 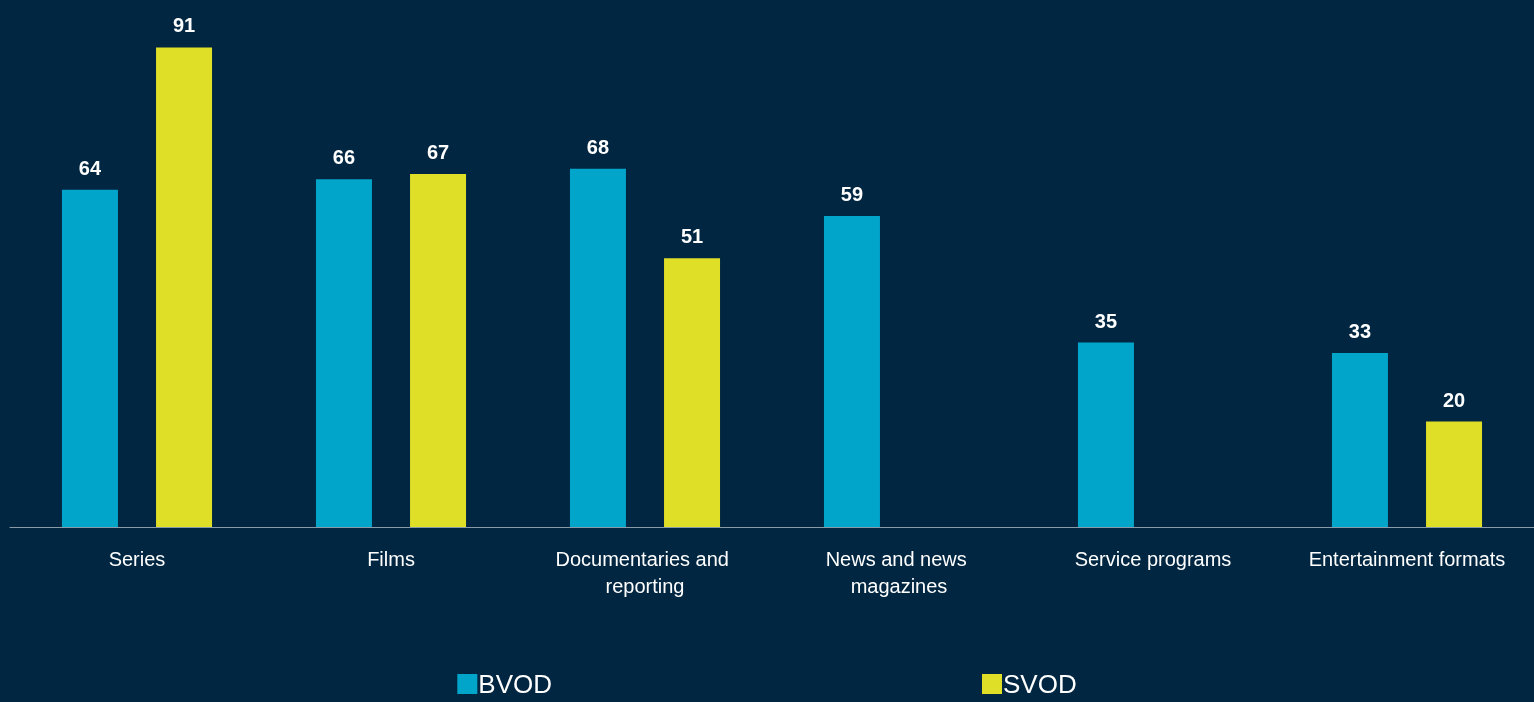 What do you see at coordinates (90, 167) in the screenshot?
I see `data-label: 64` at bounding box center [90, 167].